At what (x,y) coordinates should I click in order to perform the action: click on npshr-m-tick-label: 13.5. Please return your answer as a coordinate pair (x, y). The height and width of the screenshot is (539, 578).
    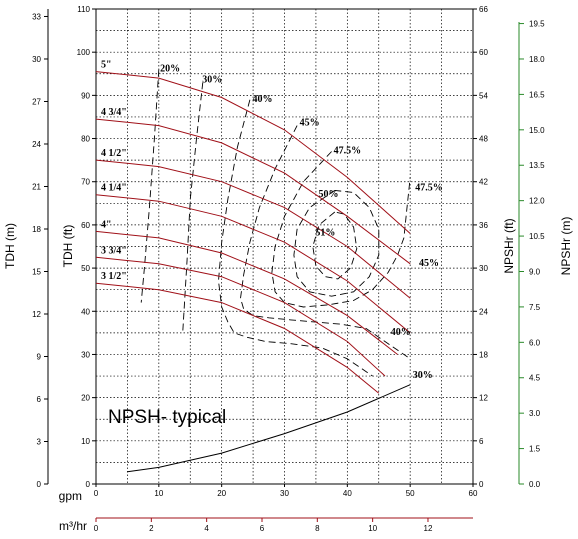
    Looking at the image, I should click on (537, 165).